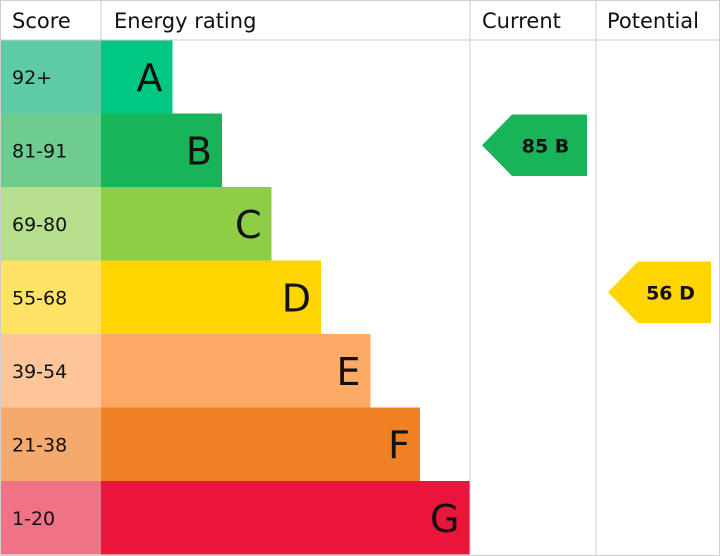 This screenshot has height=556, width=720. I want to click on rating-bar-f, so click(260, 444).